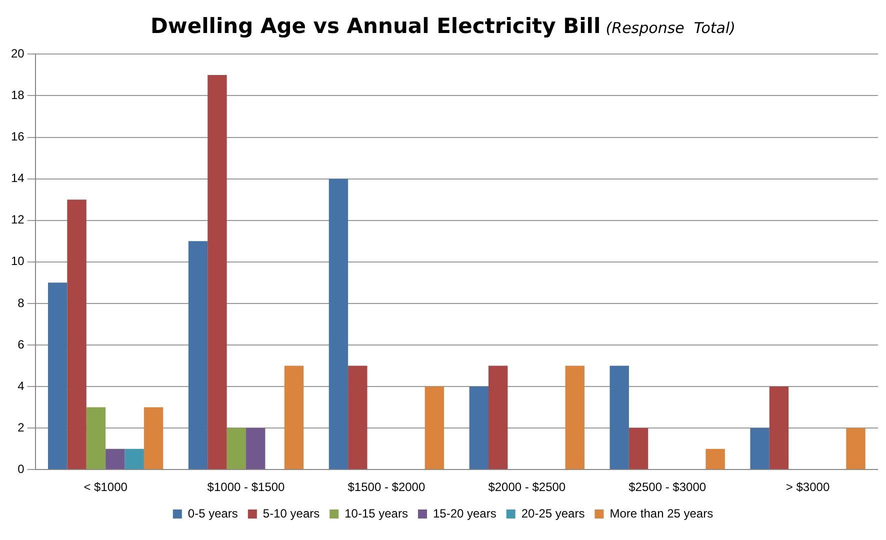  Describe the element at coordinates (376, 513) in the screenshot. I see `legend-label: 10-15 years` at that location.